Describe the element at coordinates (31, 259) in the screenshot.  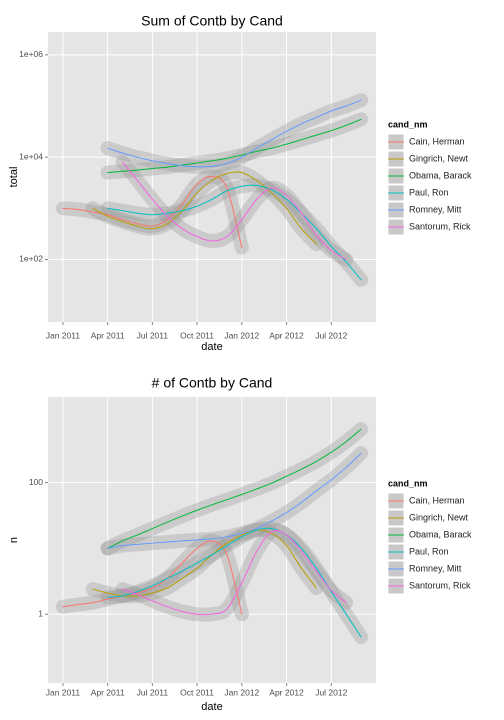
I see `y-tick-label: 1e+02` at that location.